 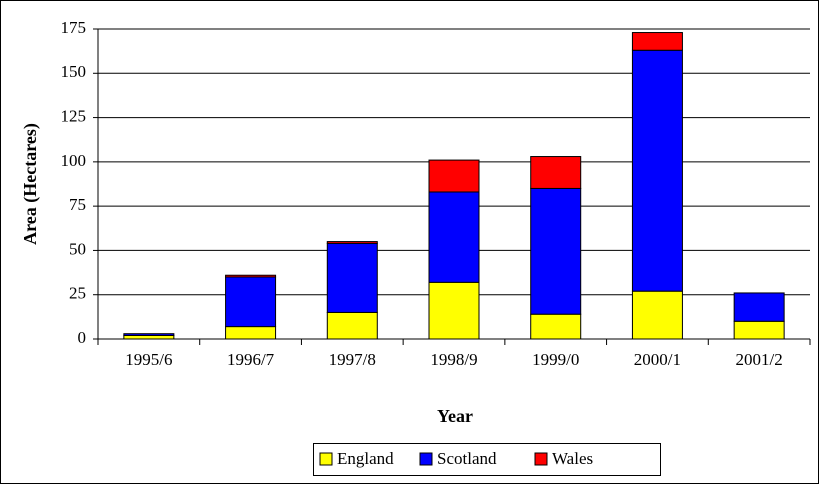 I want to click on y-axis-title: Area (Hectares), so click(x=30, y=184).